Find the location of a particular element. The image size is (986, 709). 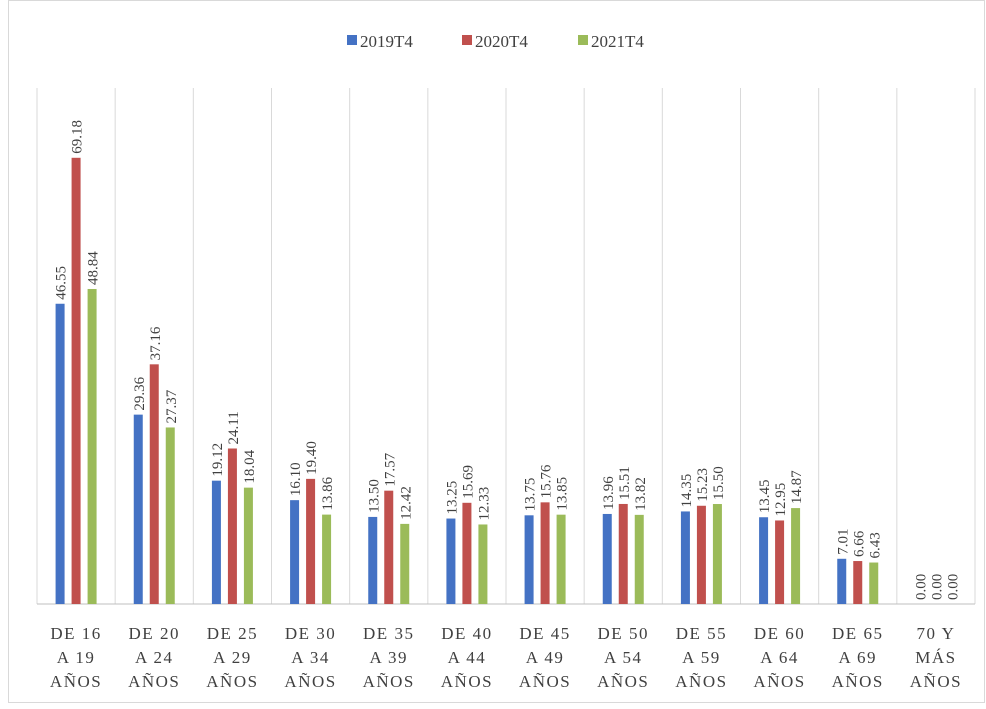

x-tick-label: DE 25 is located at coordinates (232, 633).